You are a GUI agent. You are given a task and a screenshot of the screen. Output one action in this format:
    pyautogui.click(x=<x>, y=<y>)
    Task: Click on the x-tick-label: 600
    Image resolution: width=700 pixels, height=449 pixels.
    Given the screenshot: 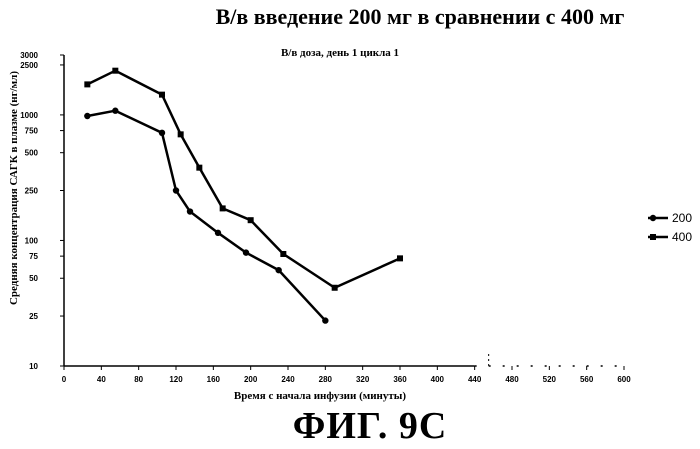 What is the action you would take?
    pyautogui.click(x=624, y=379)
    